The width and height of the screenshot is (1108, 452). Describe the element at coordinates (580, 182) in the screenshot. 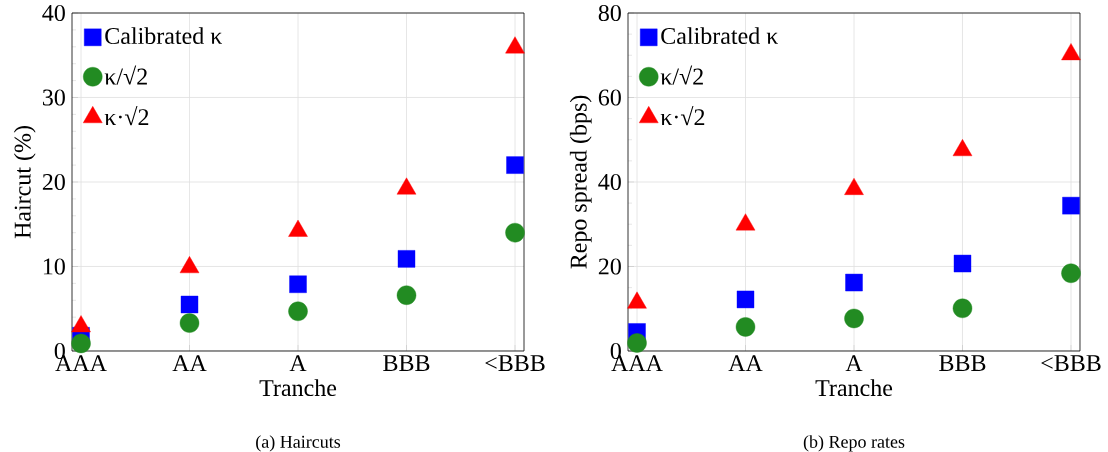

I see `y-axis-title: Repo spread (bps)` at that location.